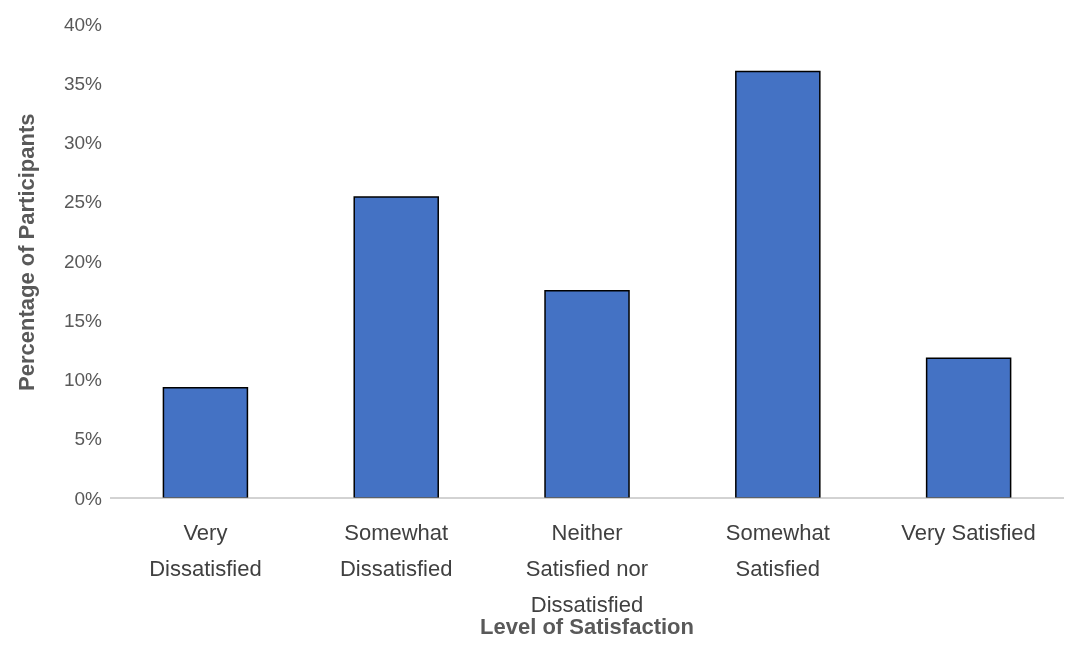 The height and width of the screenshot is (651, 1071). I want to click on y-tick-label: 15%, so click(83, 320).